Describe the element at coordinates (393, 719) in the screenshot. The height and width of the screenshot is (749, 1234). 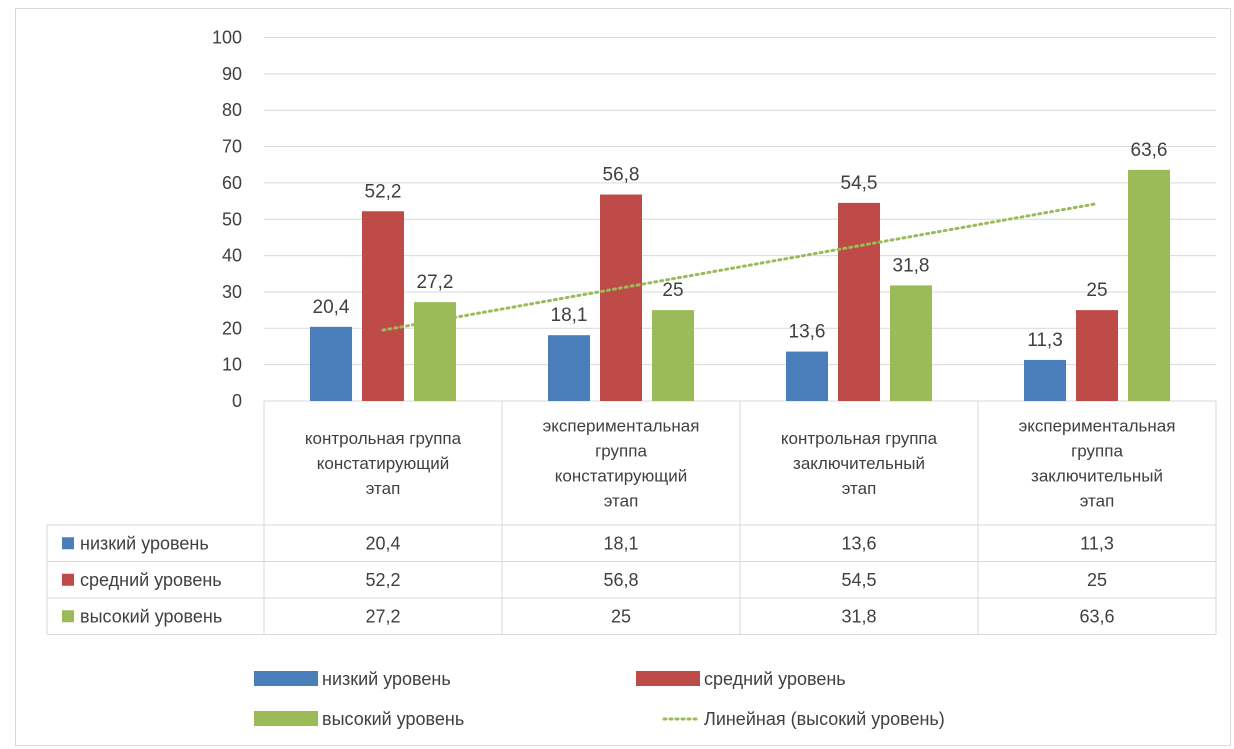
I see `legend-label: высокий уровень` at that location.